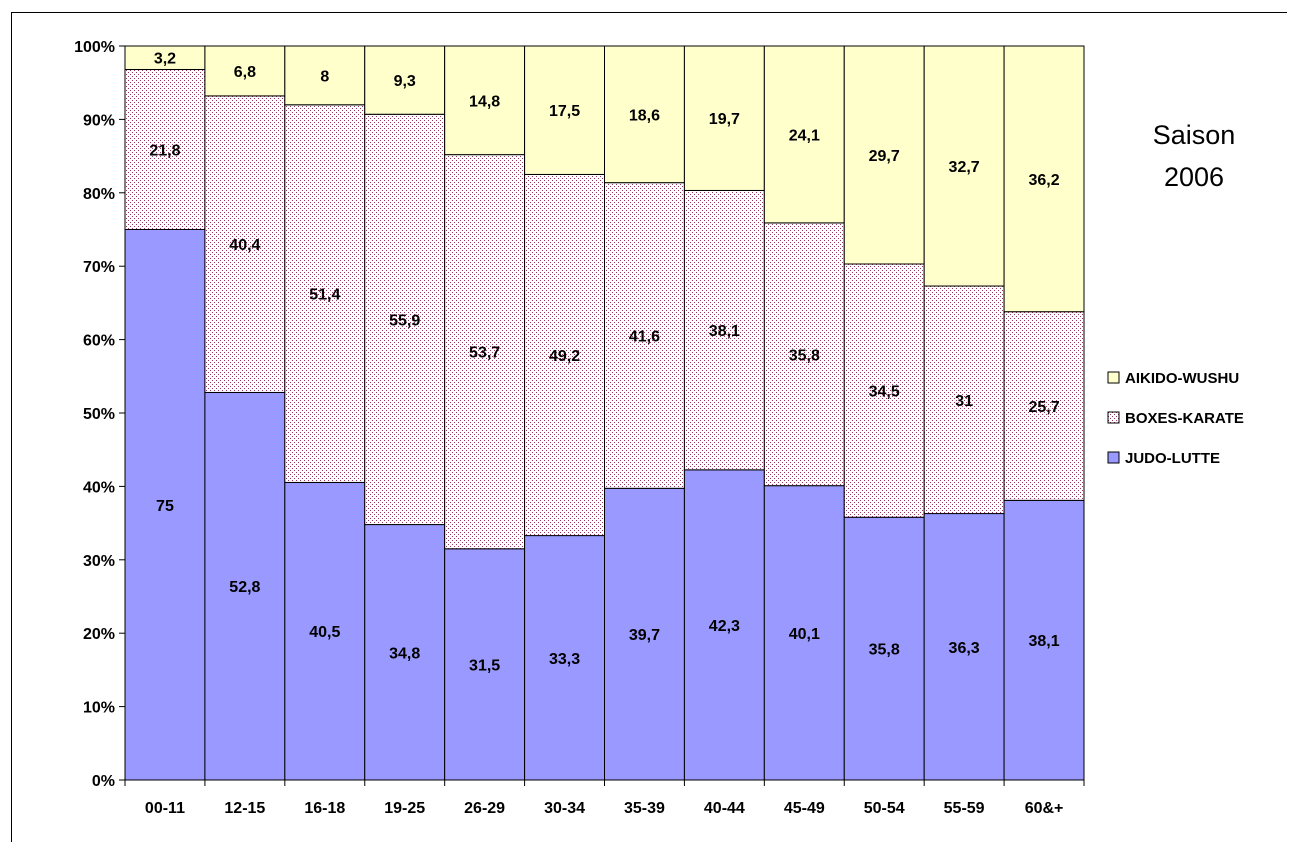  I want to click on data-label-judo-lutte-55-59: 36,3, so click(964, 648).